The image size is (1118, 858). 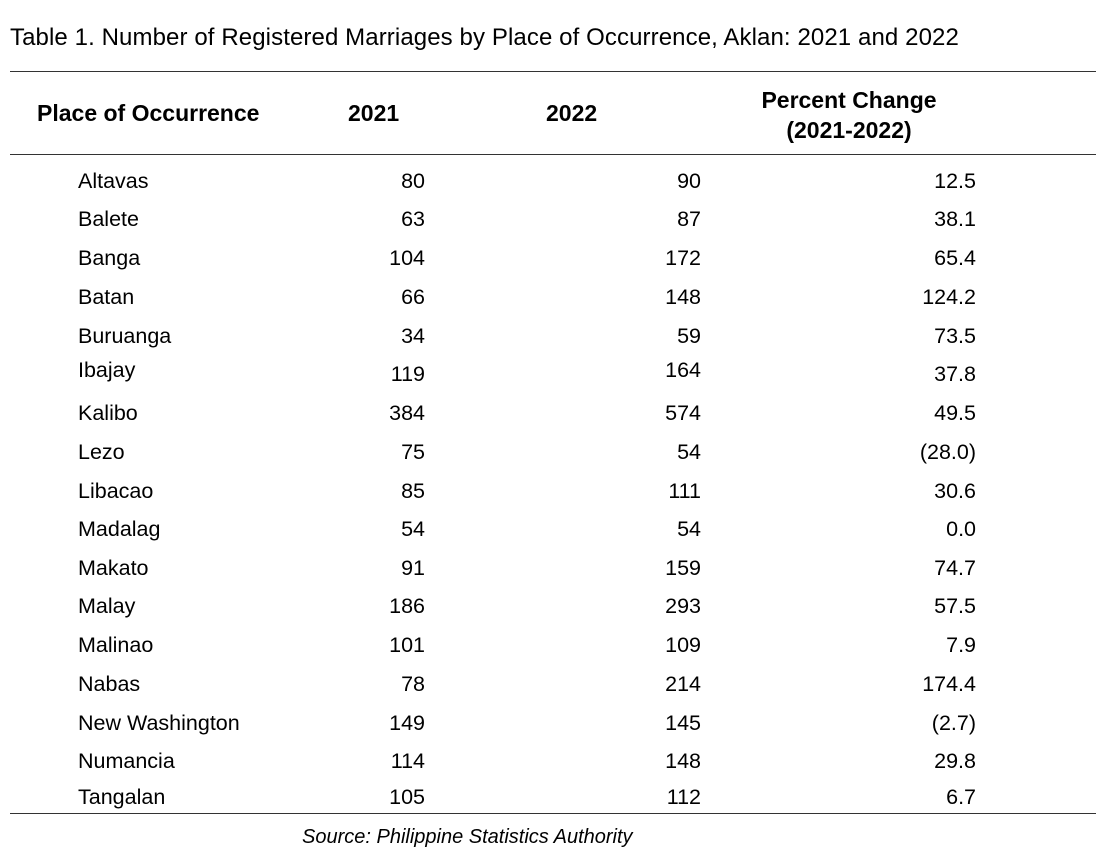 I want to click on cell-2021: 75, so click(x=413, y=452).